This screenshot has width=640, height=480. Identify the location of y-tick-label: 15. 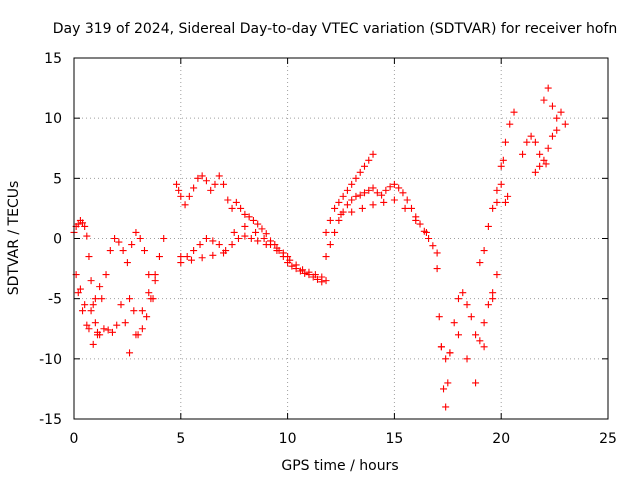
(53, 59).